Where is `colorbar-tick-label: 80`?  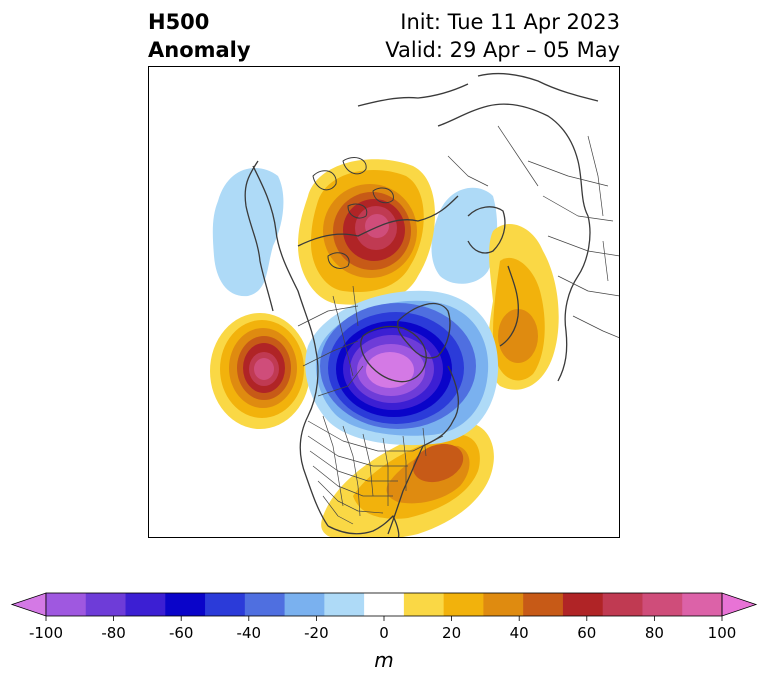
colorbar-tick-label: 80 is located at coordinates (654, 633).